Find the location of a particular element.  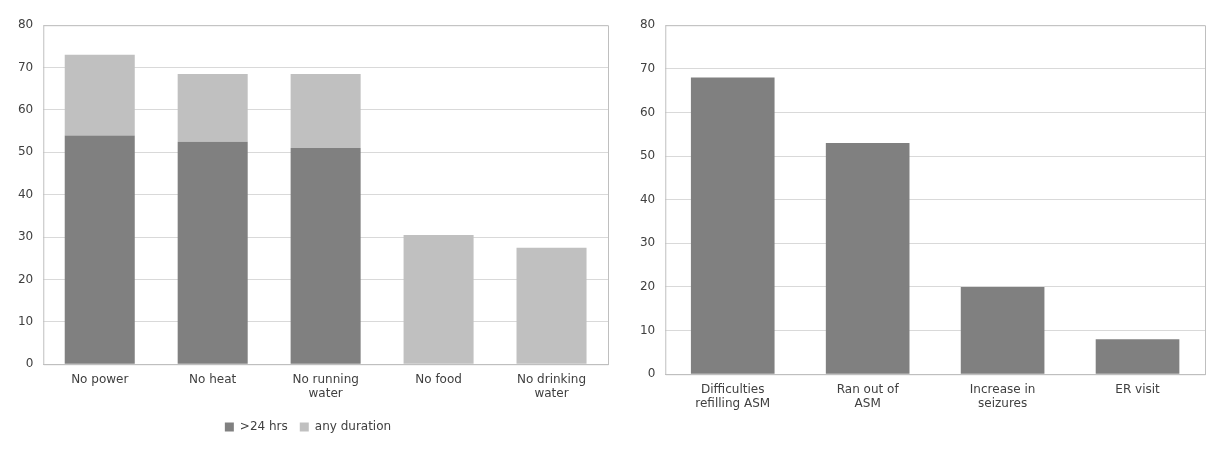

x-tick-label: No power is located at coordinates (100, 378).